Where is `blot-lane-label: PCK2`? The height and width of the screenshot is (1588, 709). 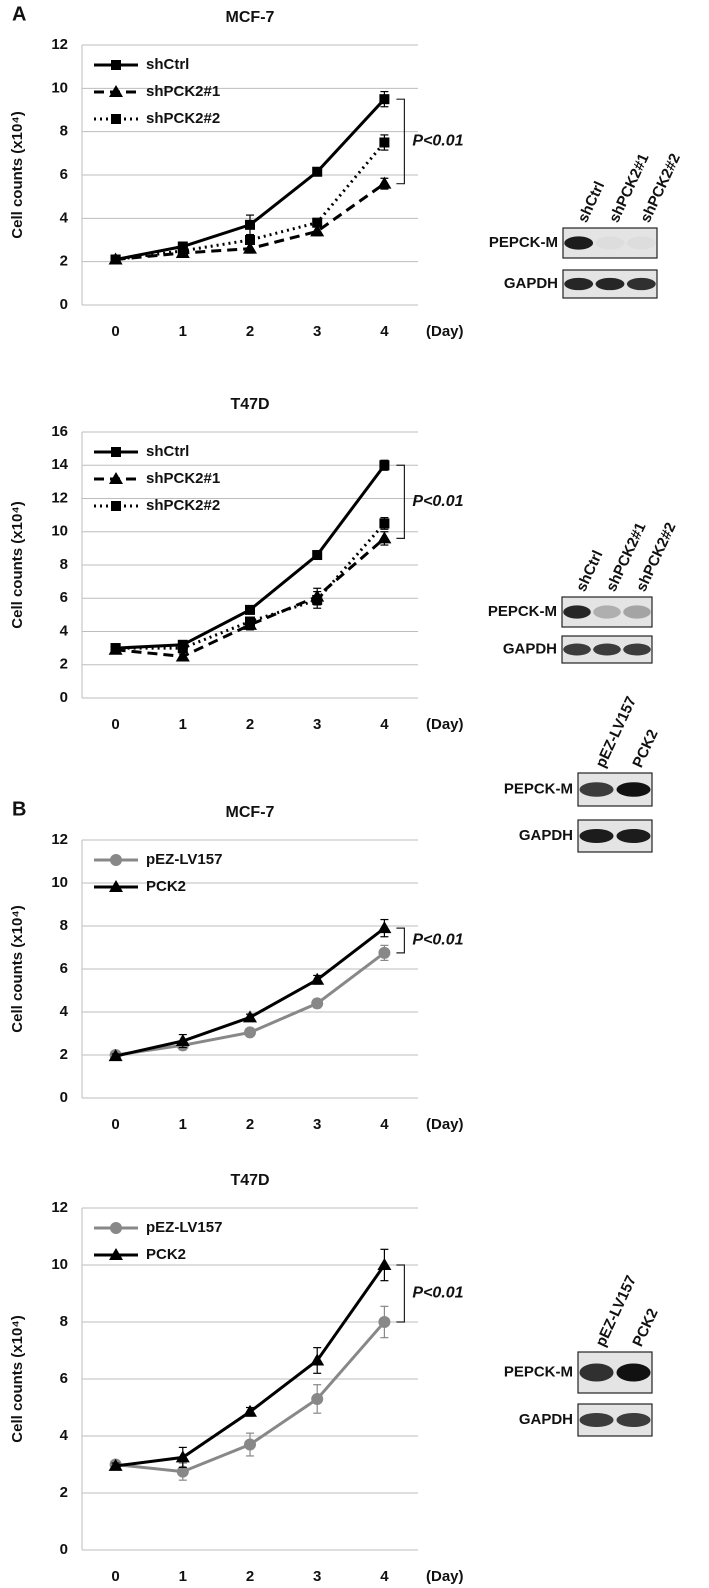 blot-lane-label: PCK2 is located at coordinates (645, 748).